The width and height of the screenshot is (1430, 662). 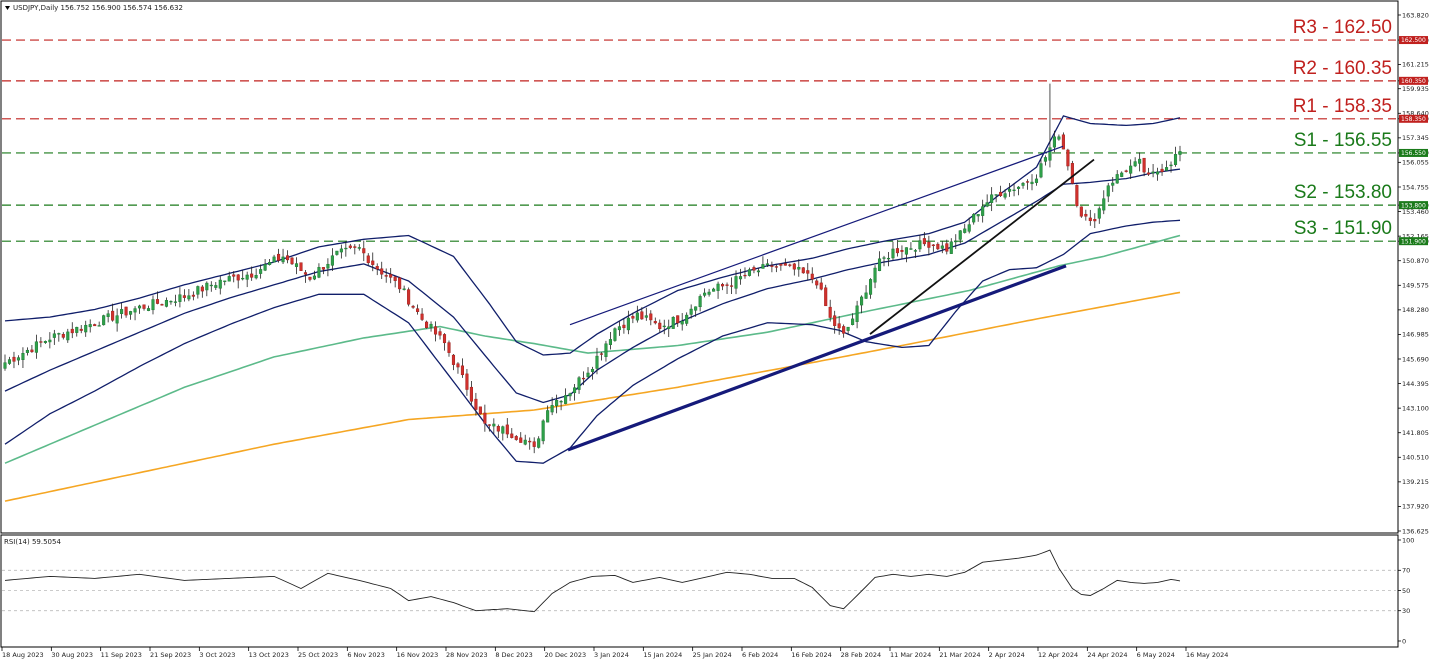 What do you see at coordinates (1107, 655) in the screenshot?
I see `x-tick-label: 24 Apr 2024` at bounding box center [1107, 655].